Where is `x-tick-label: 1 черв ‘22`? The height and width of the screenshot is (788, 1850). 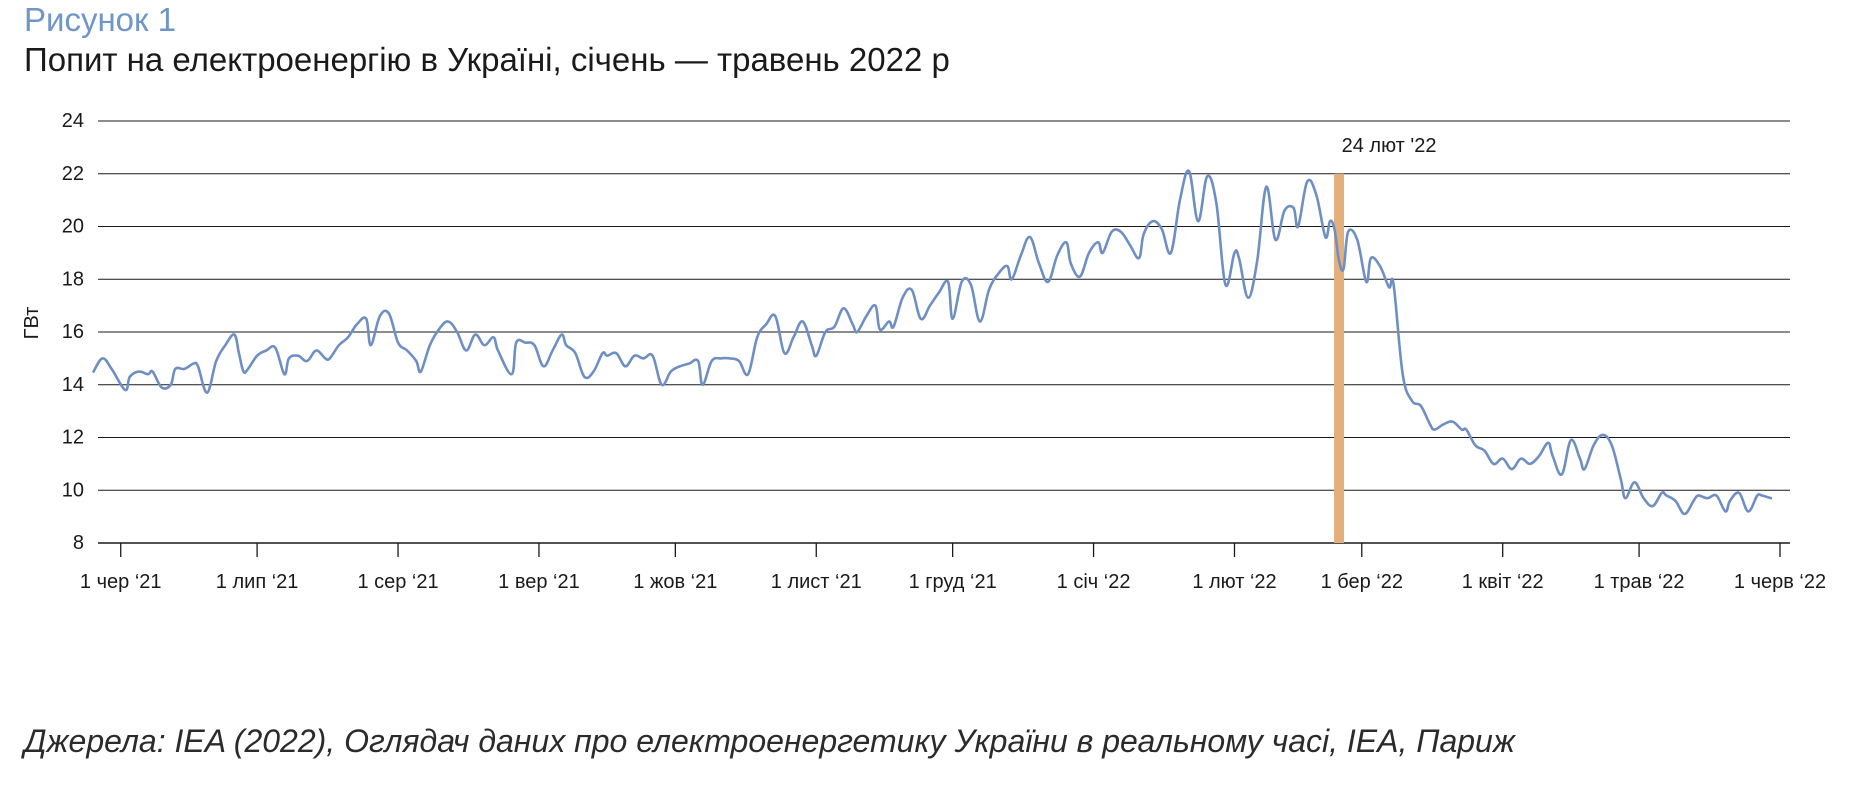 x-tick-label: 1 черв ‘22 is located at coordinates (1780, 582).